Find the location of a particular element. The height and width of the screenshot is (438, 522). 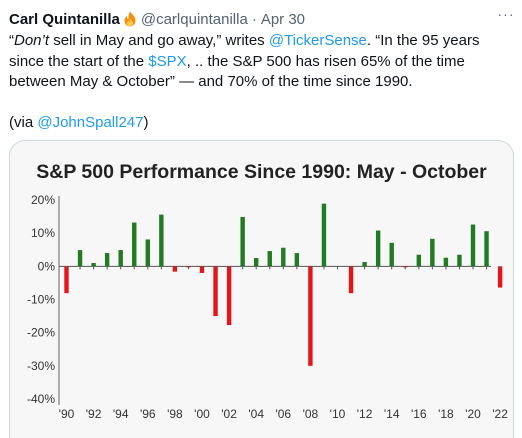

bar-2002 is located at coordinates (229, 296).